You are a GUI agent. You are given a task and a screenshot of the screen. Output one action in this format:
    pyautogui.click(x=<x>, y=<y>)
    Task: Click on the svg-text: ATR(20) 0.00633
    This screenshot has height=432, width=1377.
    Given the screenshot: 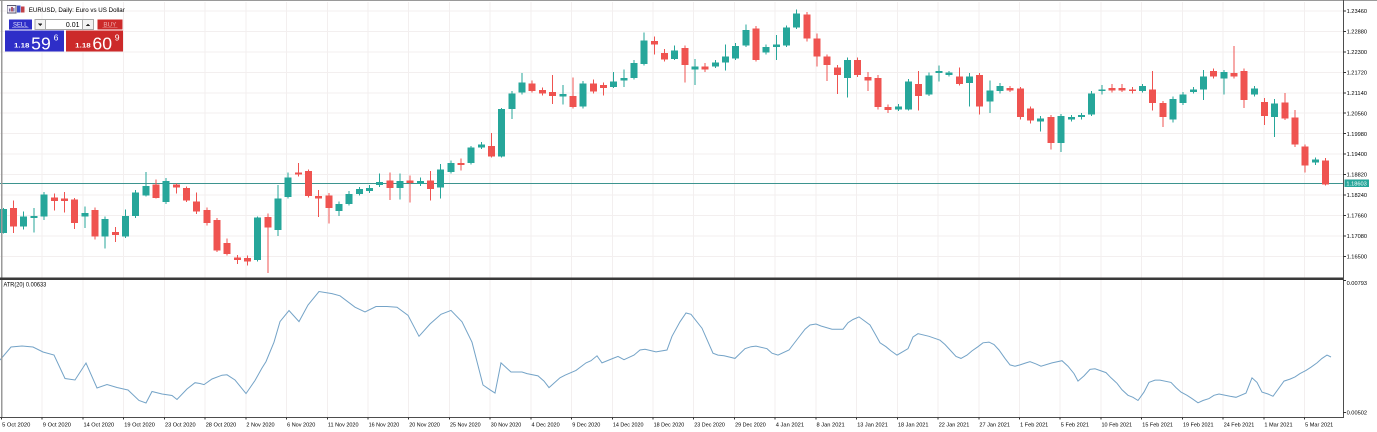 What is the action you would take?
    pyautogui.click(x=25, y=284)
    